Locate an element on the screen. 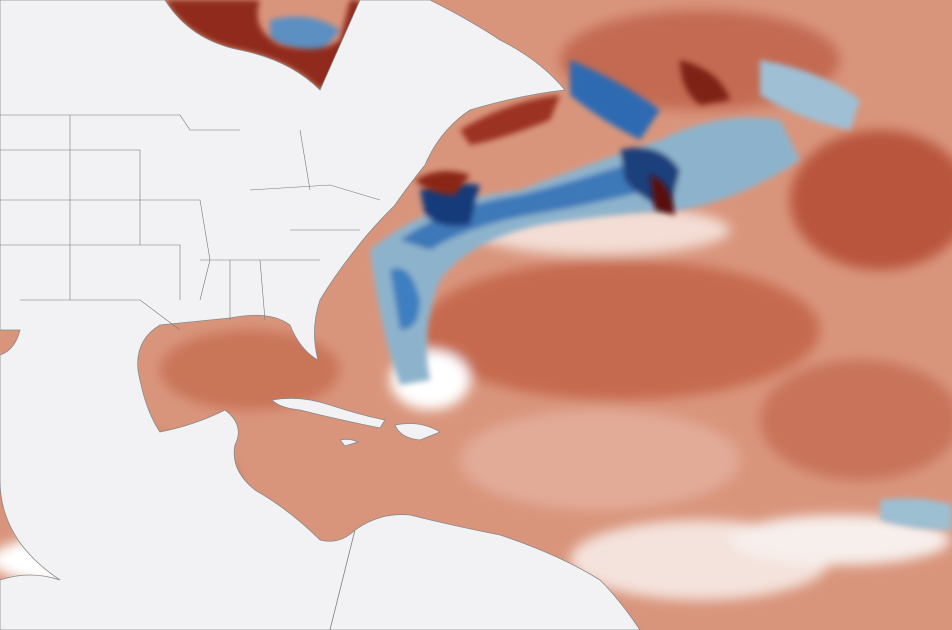 The height and width of the screenshot is (630, 952). state-borders is located at coordinates (190, 222).